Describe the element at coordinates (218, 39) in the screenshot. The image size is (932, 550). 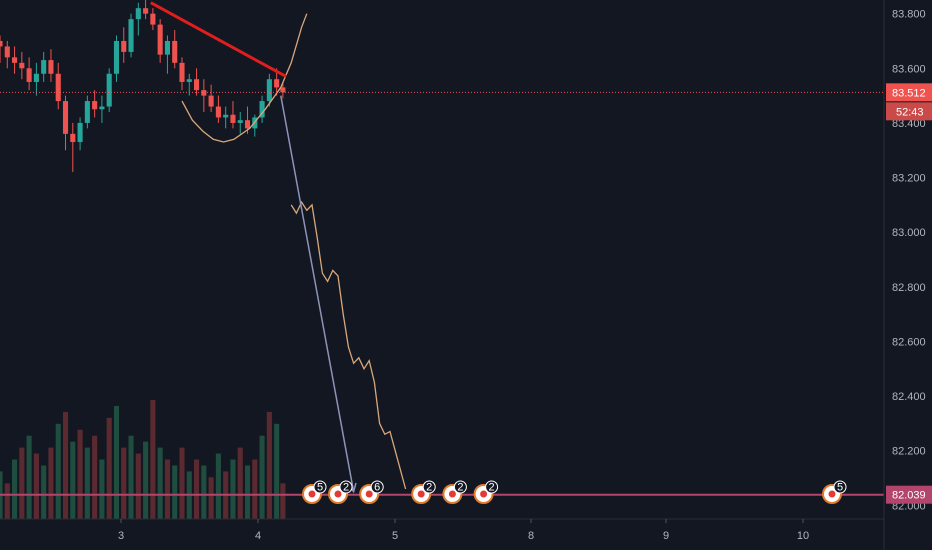
I see `trendline` at that location.